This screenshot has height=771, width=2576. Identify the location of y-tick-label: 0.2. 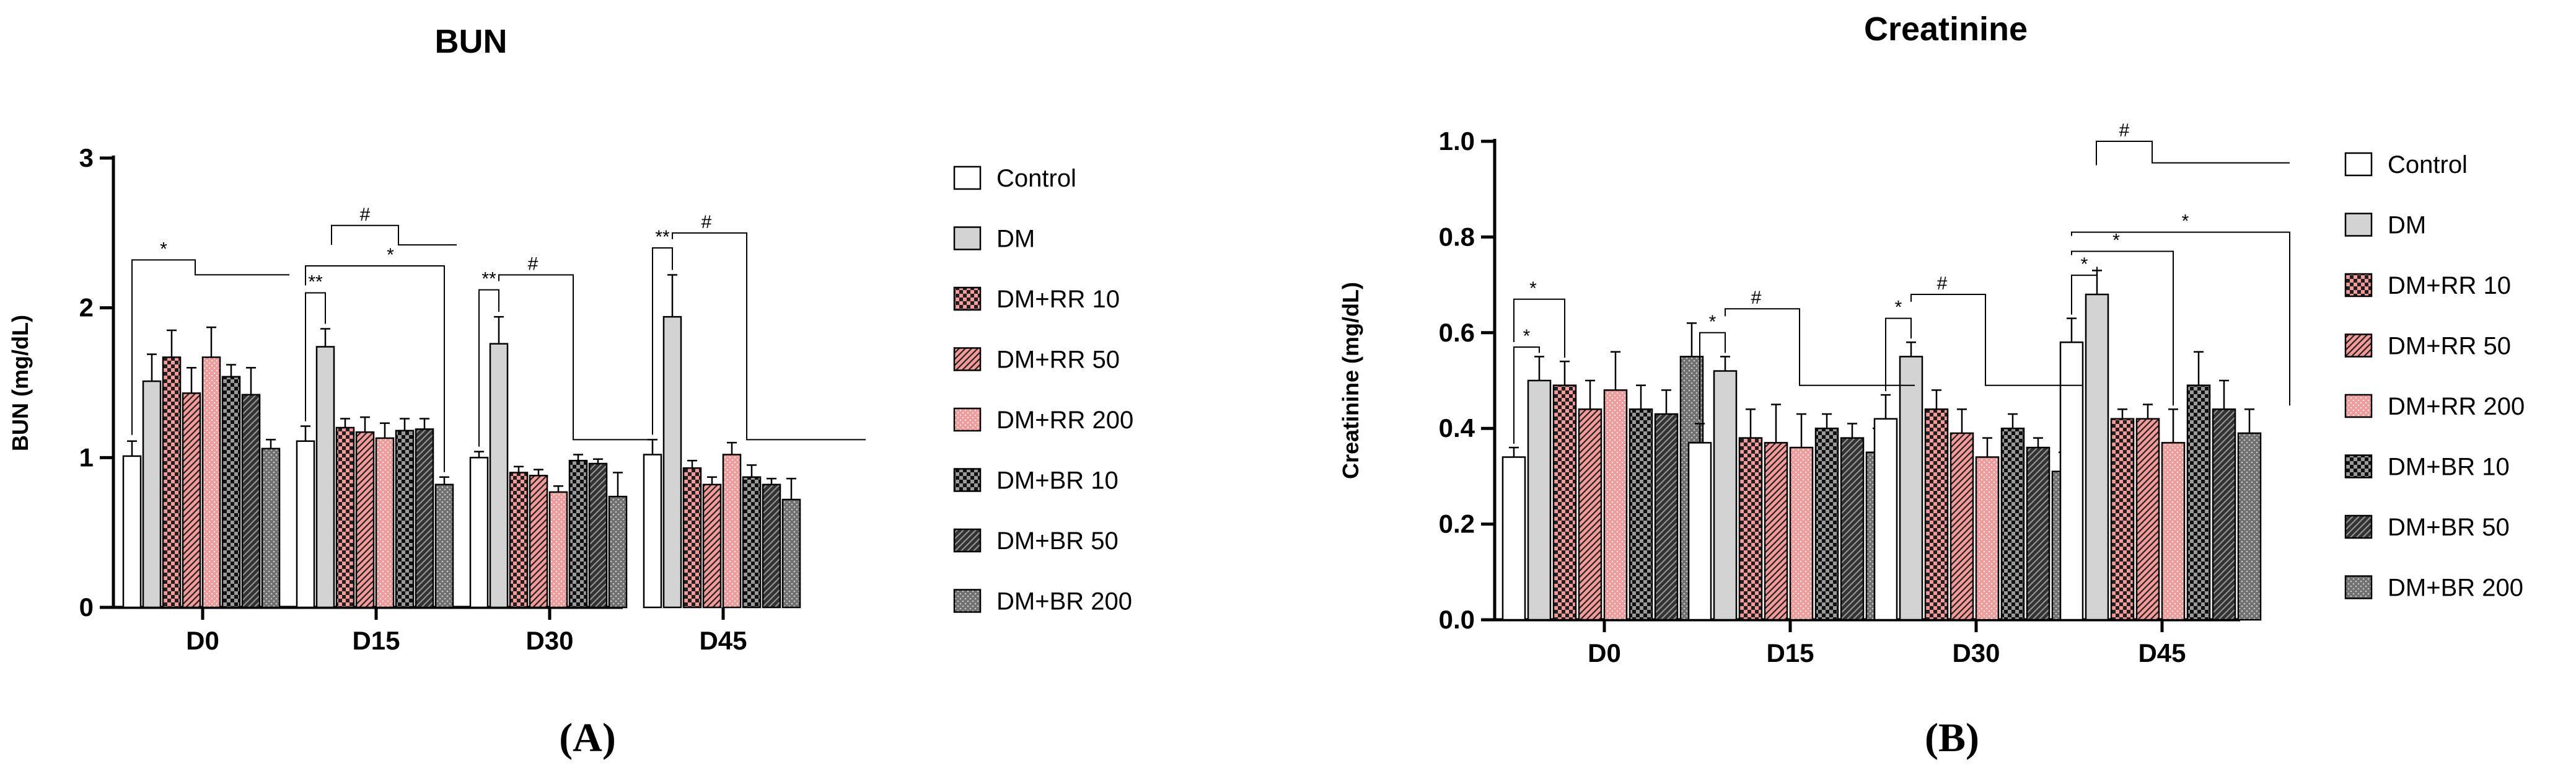
(1457, 524).